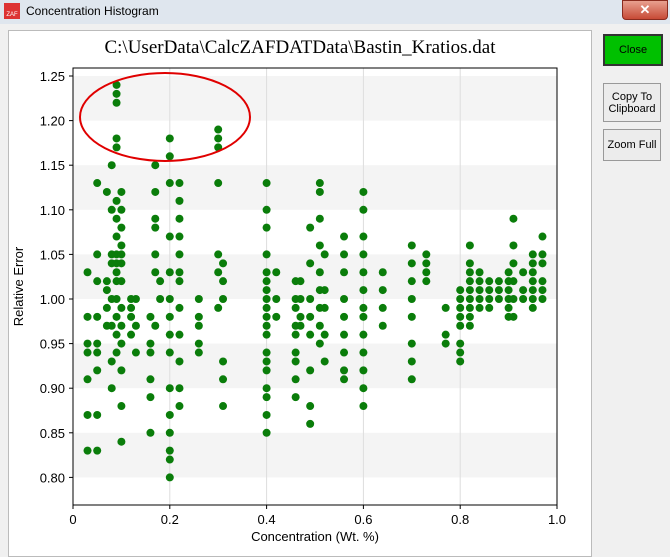 The height and width of the screenshot is (557, 670). What do you see at coordinates (632, 102) in the screenshot?
I see `copy-to-clipboard-button: Copy To Clipboard` at bounding box center [632, 102].